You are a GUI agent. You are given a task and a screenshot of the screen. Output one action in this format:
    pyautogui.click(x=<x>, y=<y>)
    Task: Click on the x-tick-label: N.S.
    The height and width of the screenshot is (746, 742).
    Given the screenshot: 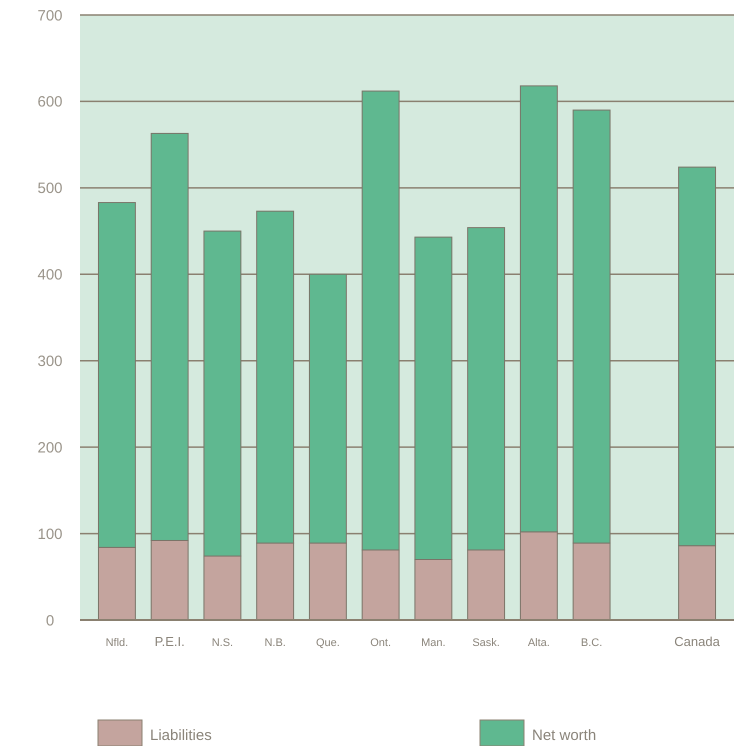 What is the action you would take?
    pyautogui.click(x=223, y=643)
    